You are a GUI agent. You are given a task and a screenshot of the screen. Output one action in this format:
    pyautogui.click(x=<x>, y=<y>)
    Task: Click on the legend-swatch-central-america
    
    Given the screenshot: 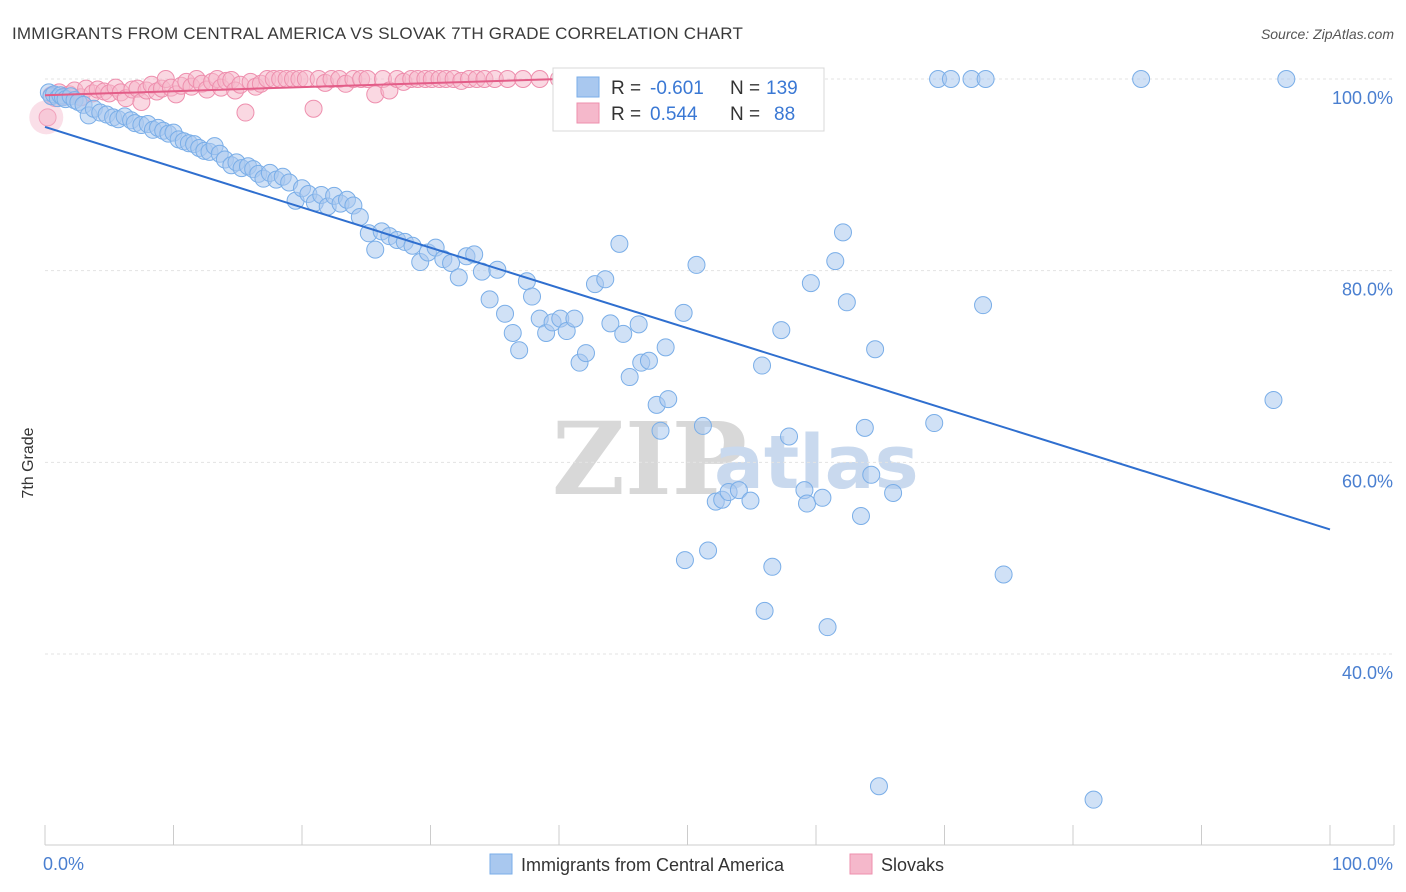 What is the action you would take?
    pyautogui.click(x=501, y=864)
    